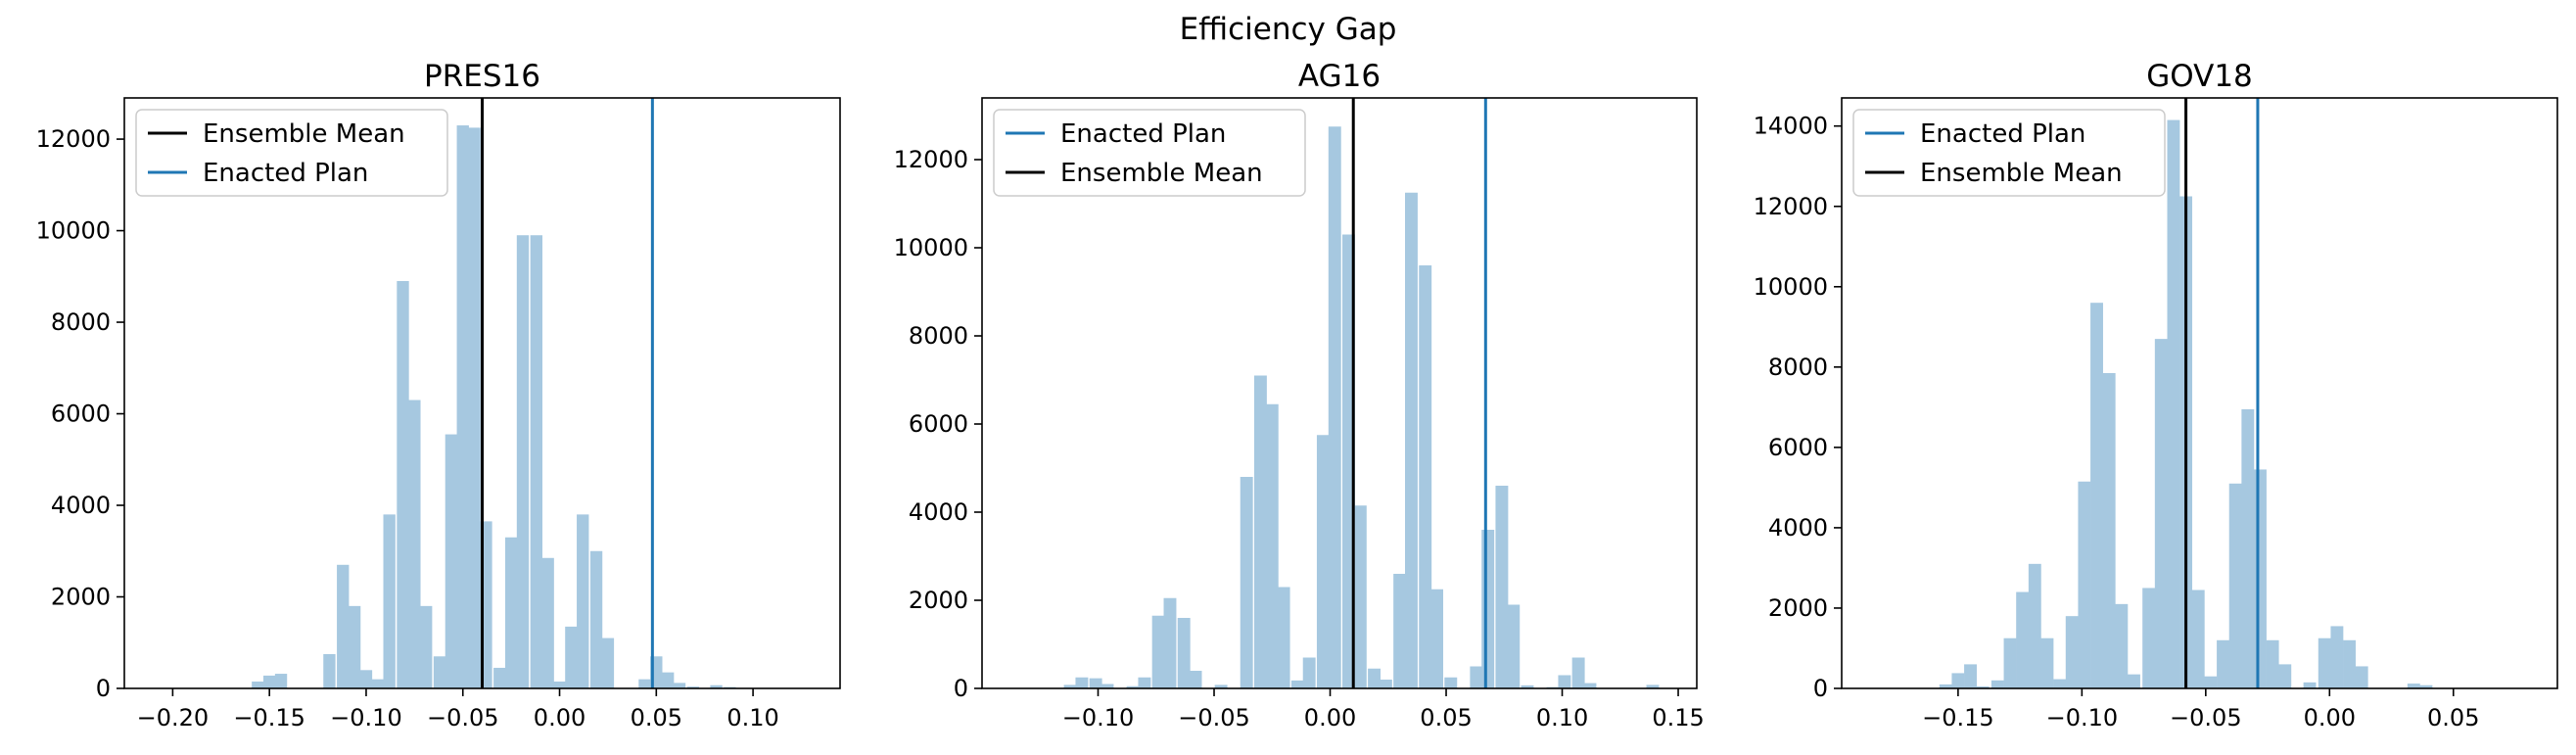 The height and width of the screenshot is (755, 2576). Describe the element at coordinates (2199, 76) in the screenshot. I see `gov18-title: GOV18` at that location.